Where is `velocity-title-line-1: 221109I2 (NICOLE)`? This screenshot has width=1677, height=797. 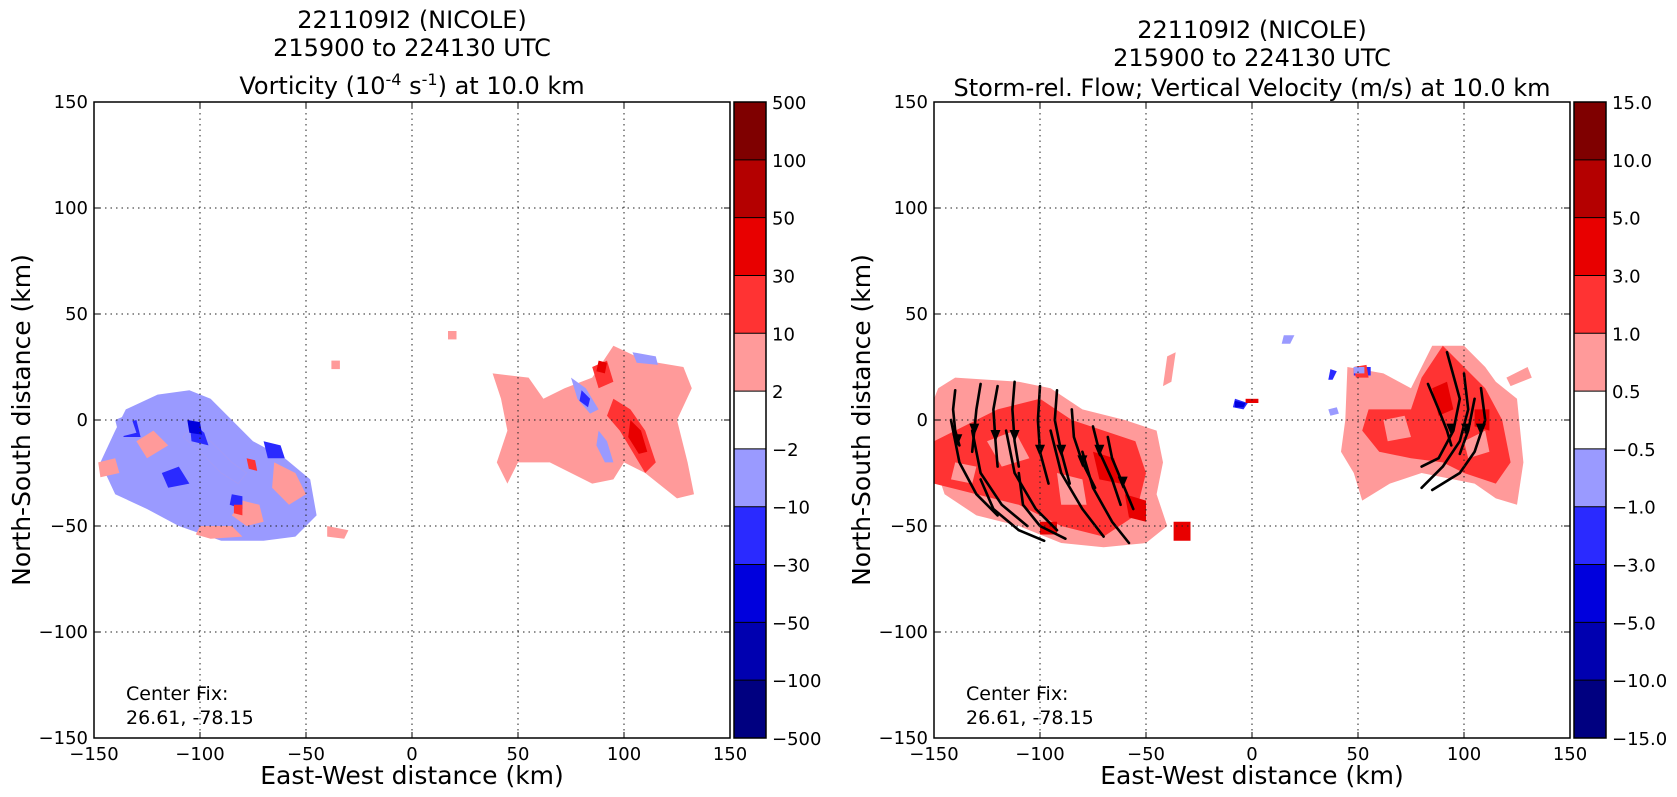 velocity-title-line-1: 221109I2 (NICOLE) is located at coordinates (1252, 30).